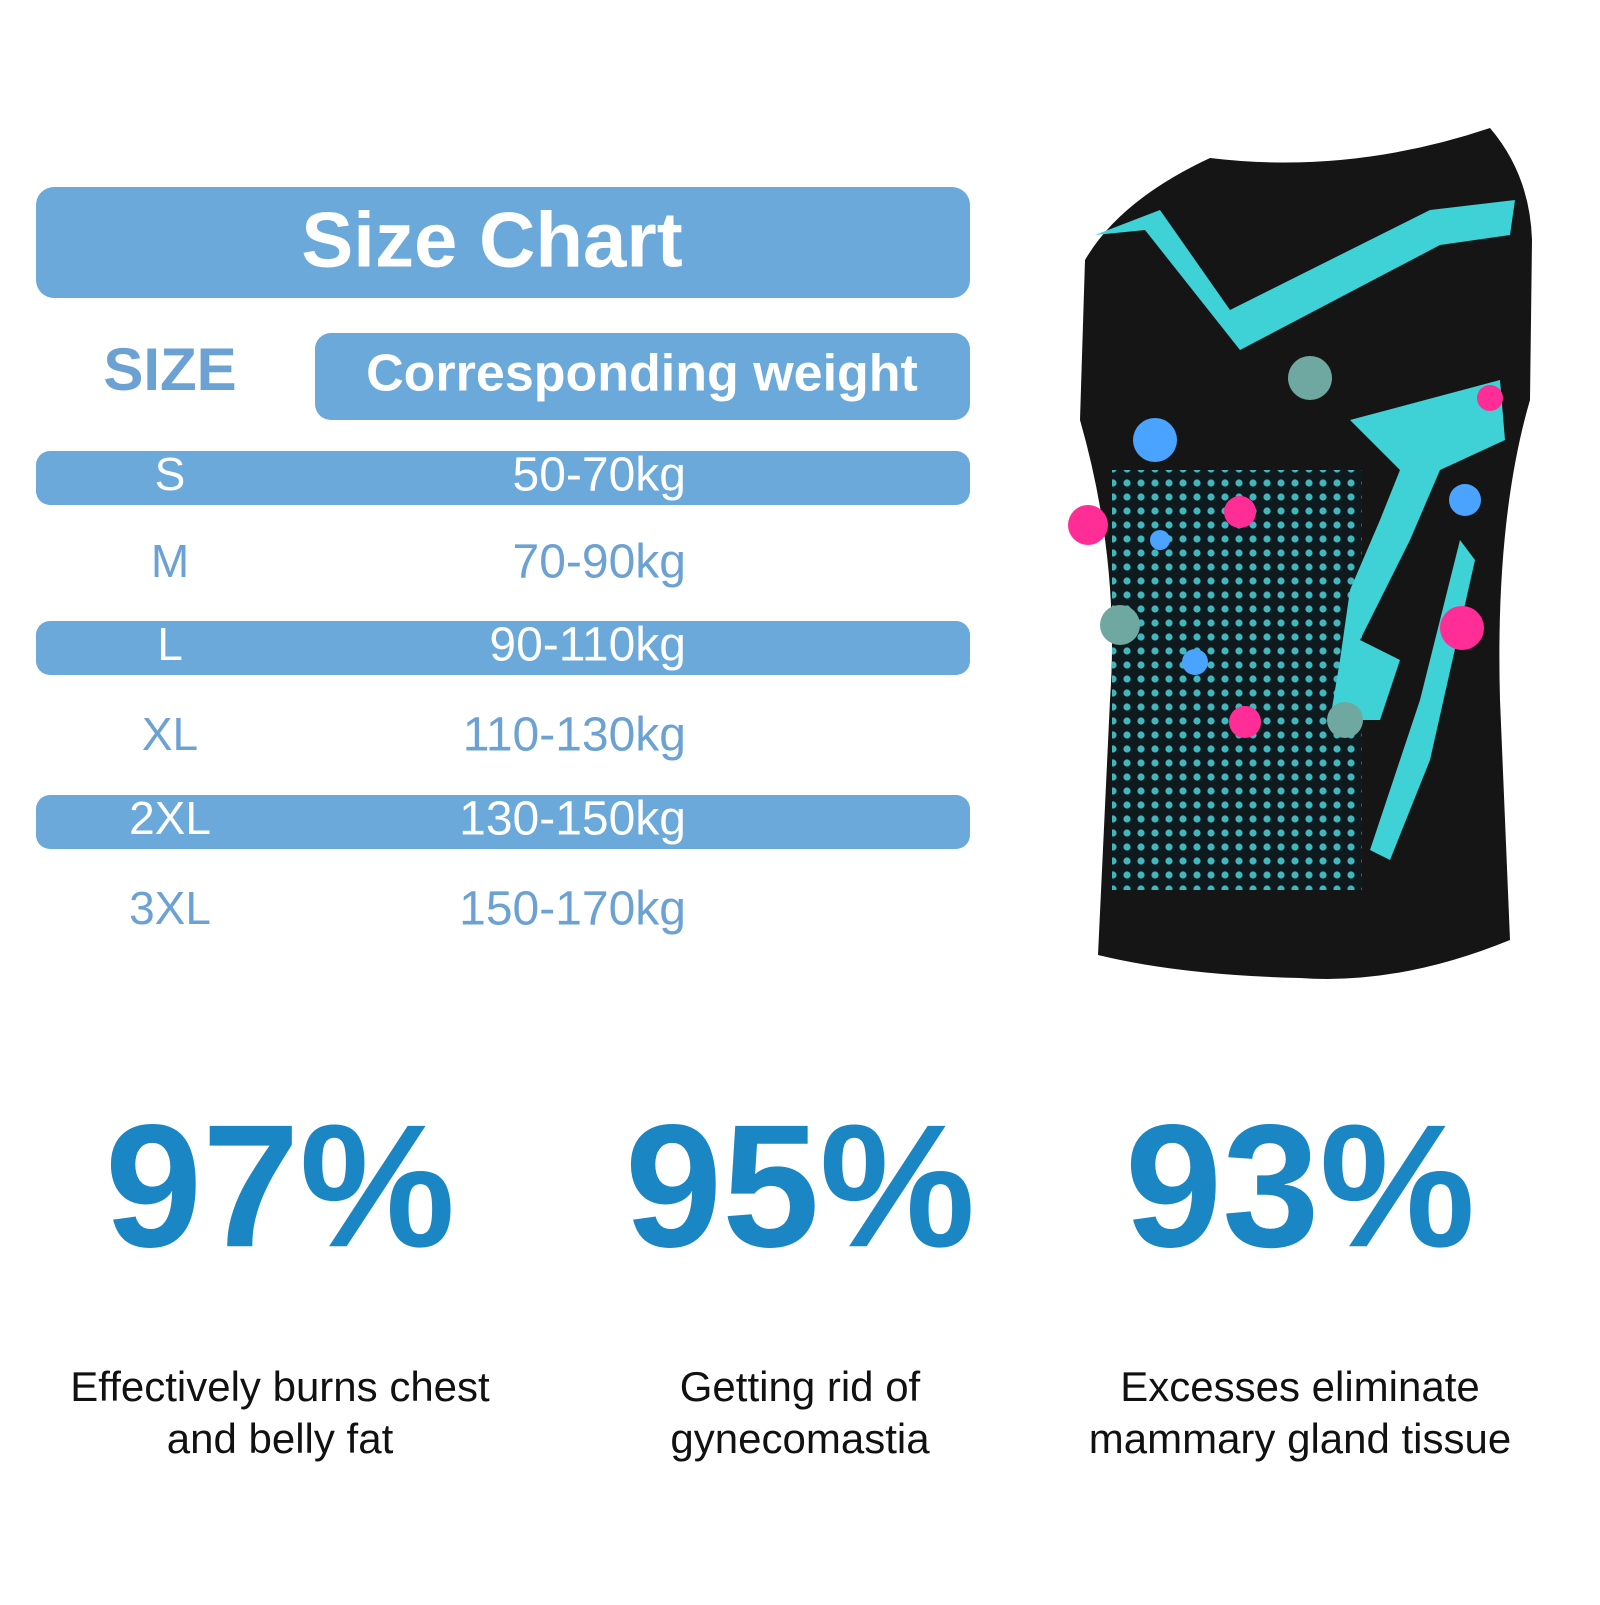 This screenshot has height=1605, width=1600. I want to click on title: Size Chart, so click(491, 240).